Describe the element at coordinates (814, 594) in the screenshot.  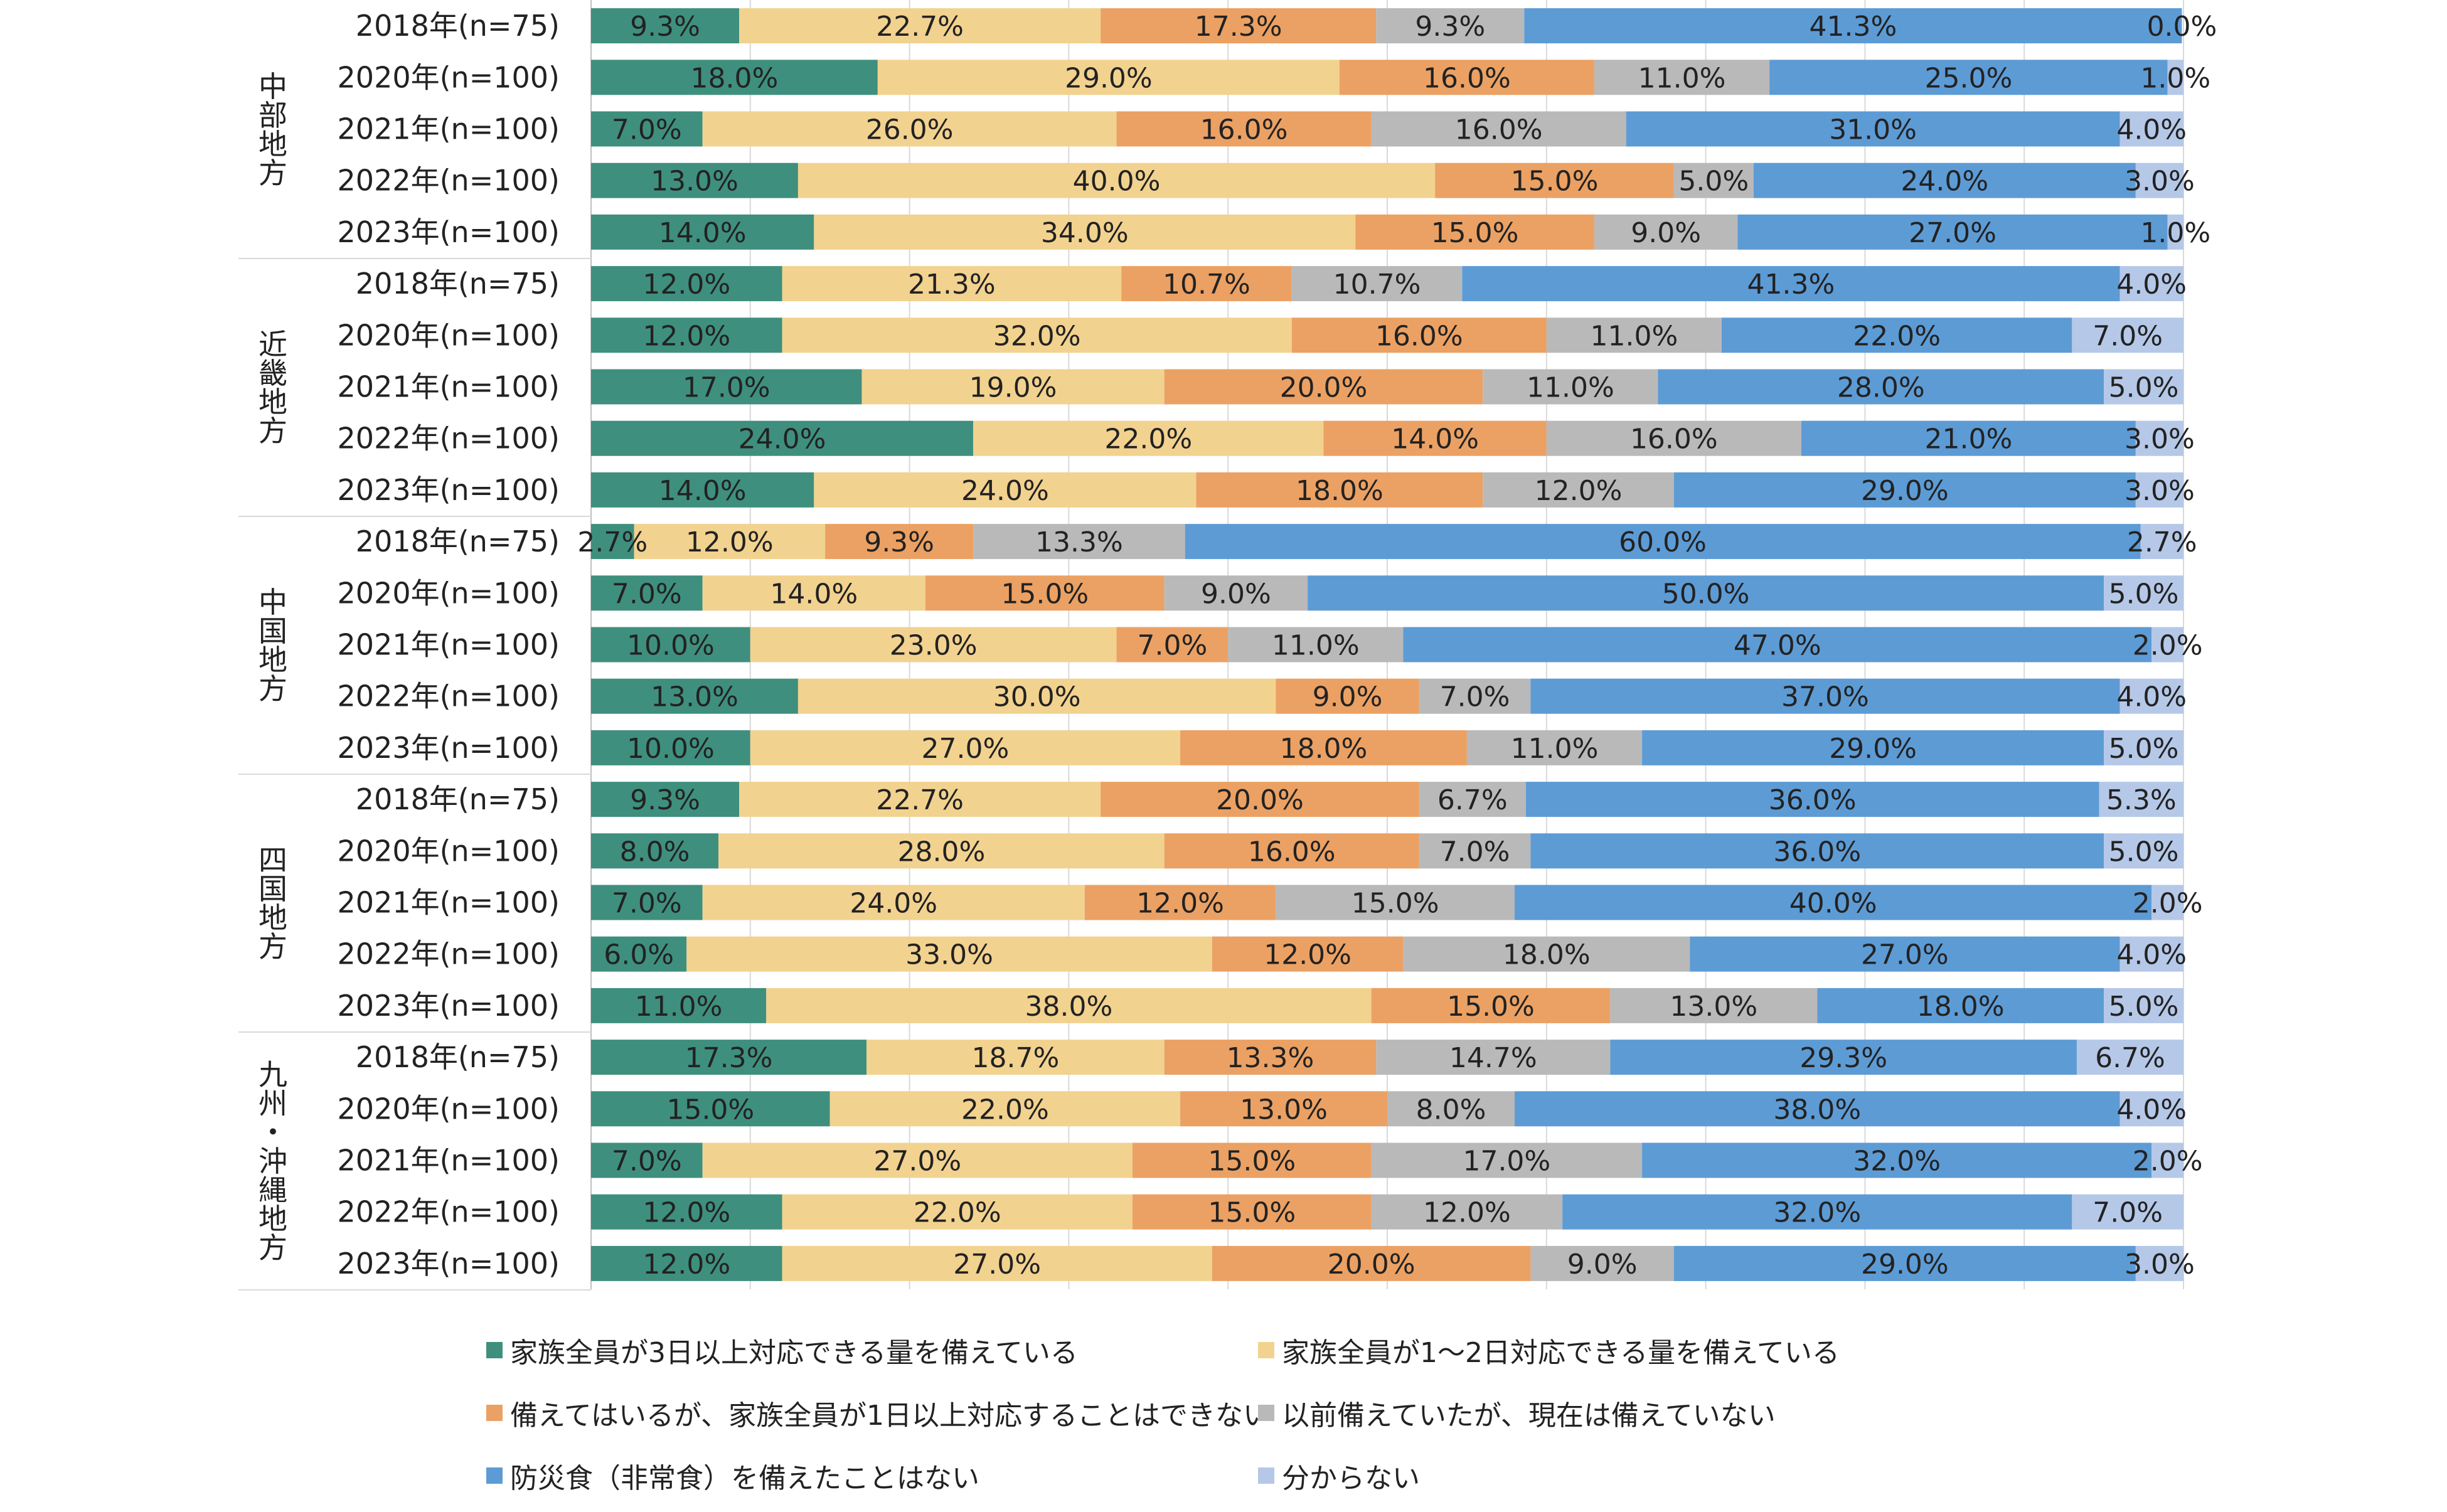
I see `data-label: 14.0%` at that location.